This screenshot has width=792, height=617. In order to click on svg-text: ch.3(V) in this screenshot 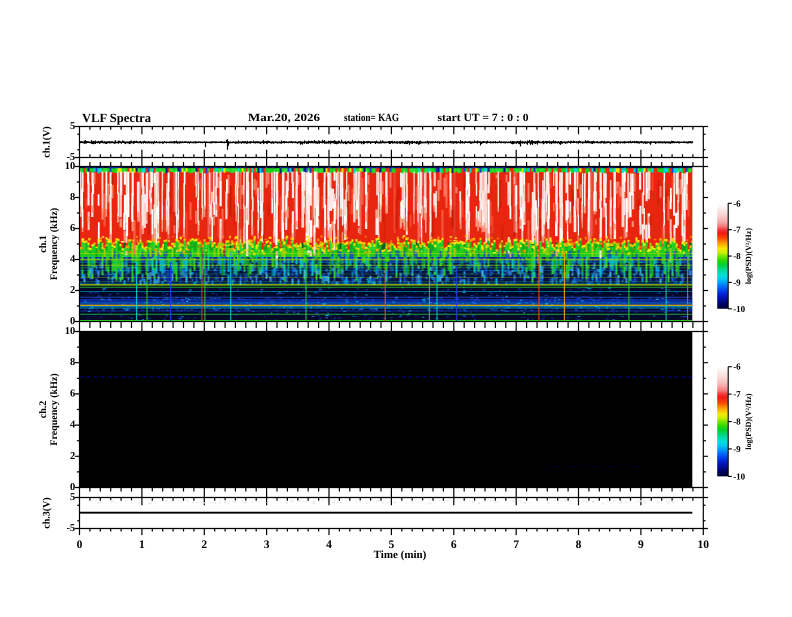, I will do `click(47, 512)`.